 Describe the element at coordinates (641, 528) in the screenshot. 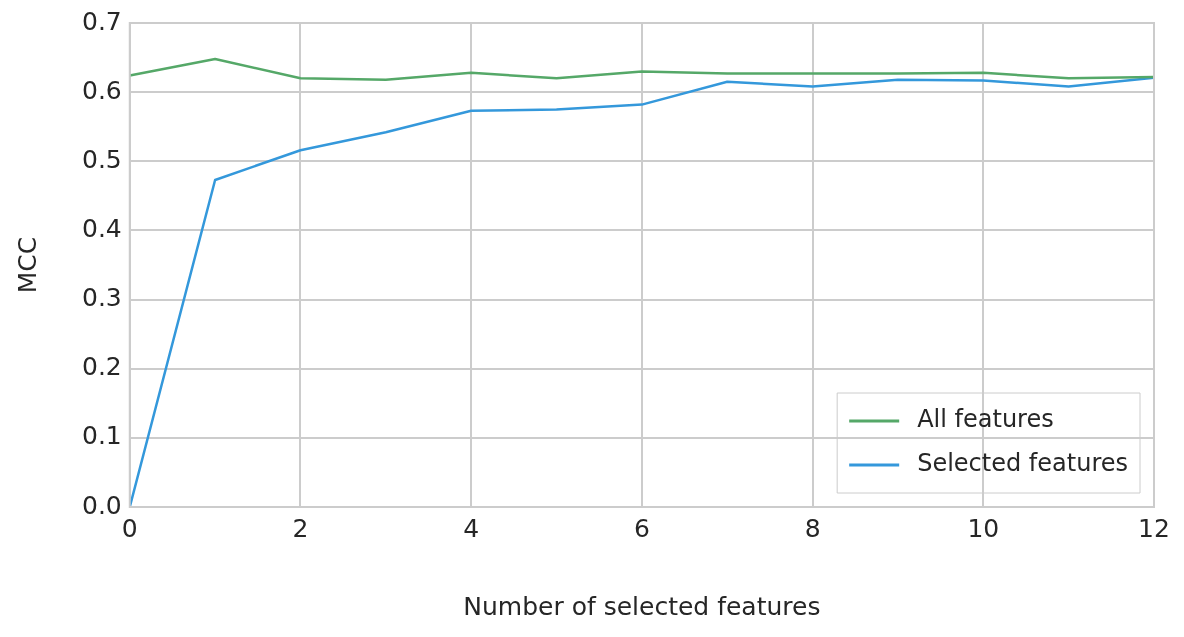

I see `x-tick-label: 6` at that location.